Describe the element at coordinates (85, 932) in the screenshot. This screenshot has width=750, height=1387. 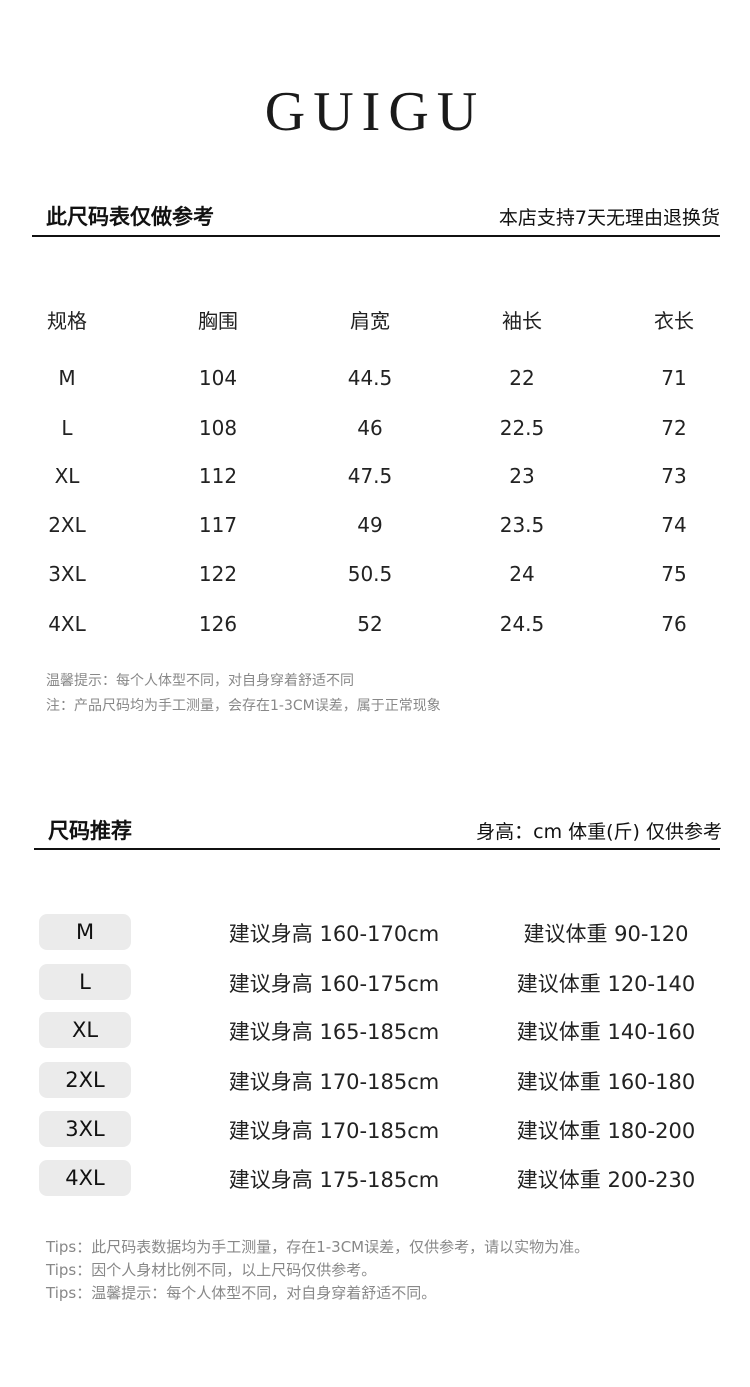
I see `size-badge: M` at that location.